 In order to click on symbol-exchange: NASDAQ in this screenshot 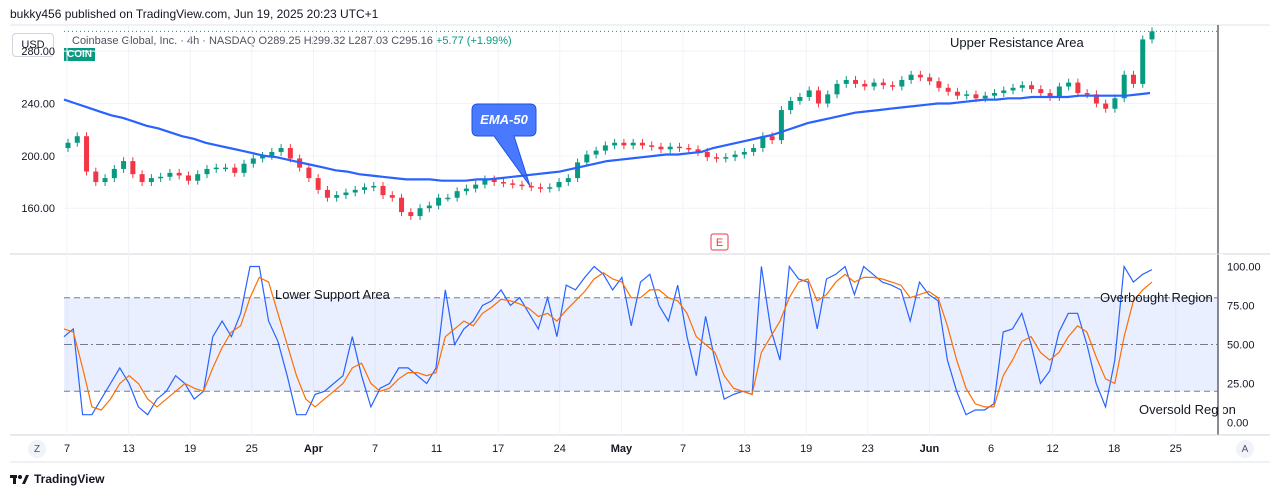, I will do `click(232, 41)`.